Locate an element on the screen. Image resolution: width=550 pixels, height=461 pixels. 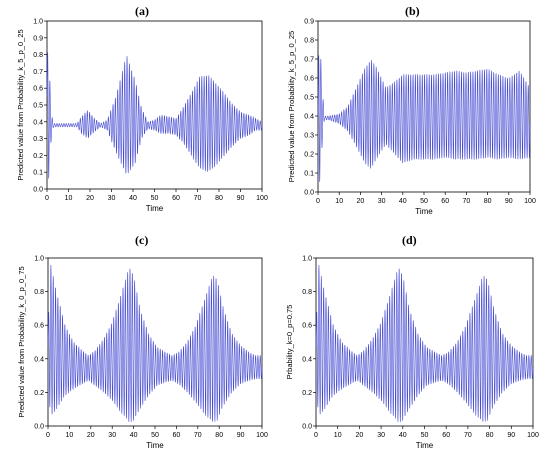
panel-label-d: (d) is located at coordinates (409, 240).